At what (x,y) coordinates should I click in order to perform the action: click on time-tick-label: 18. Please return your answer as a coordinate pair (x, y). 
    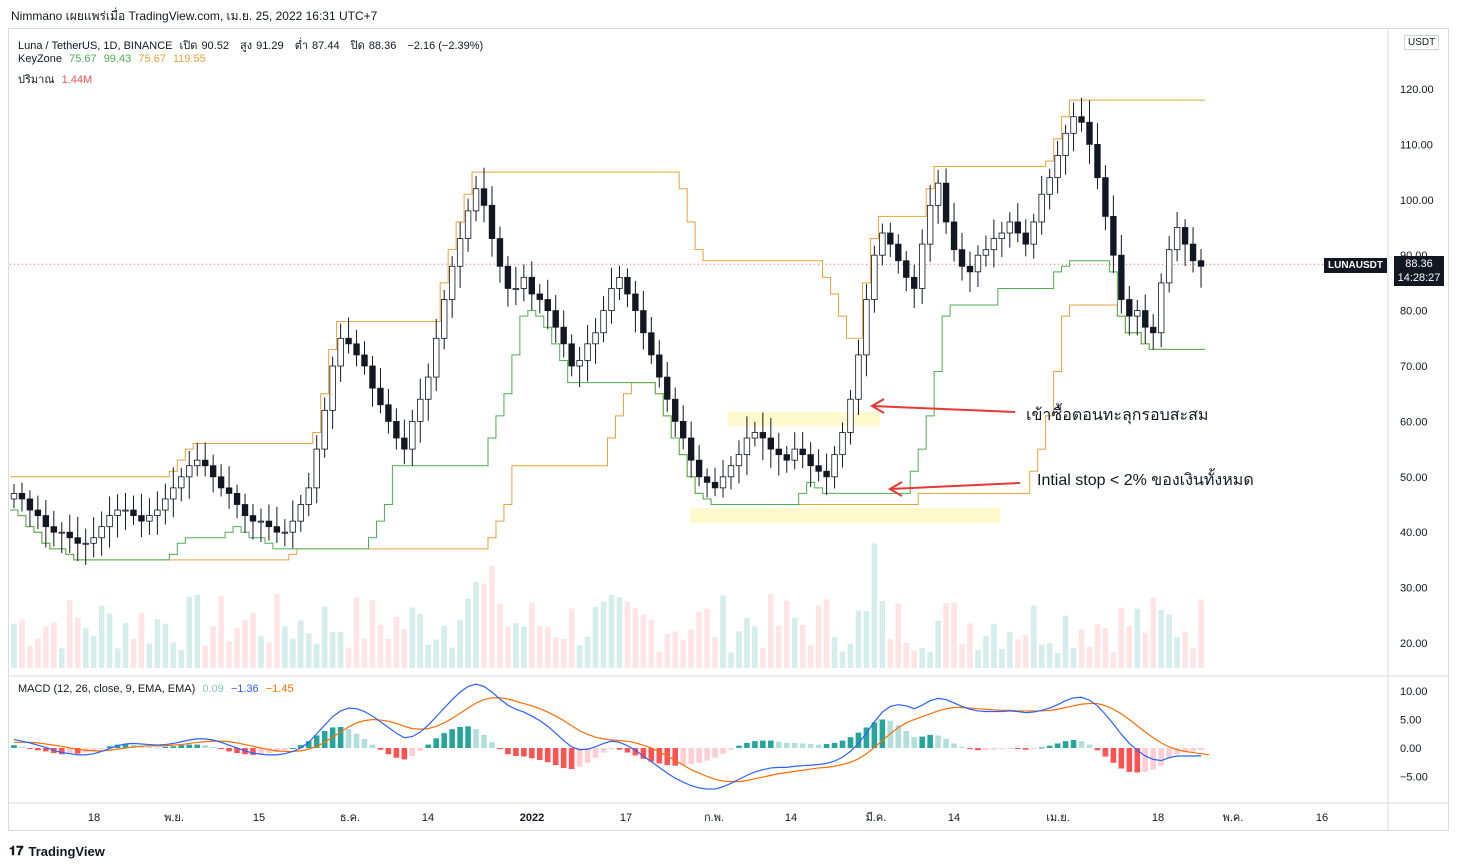
    Looking at the image, I should click on (1158, 818).